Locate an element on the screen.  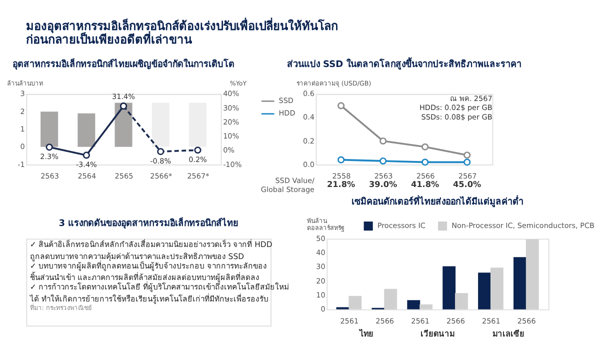
data-label: 31.4% is located at coordinates (124, 96).